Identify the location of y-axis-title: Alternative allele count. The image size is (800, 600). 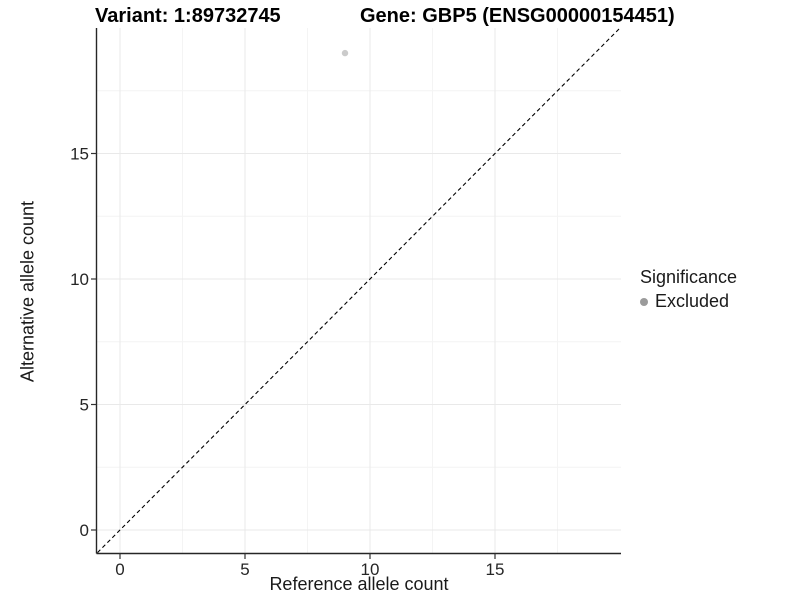
(27, 291).